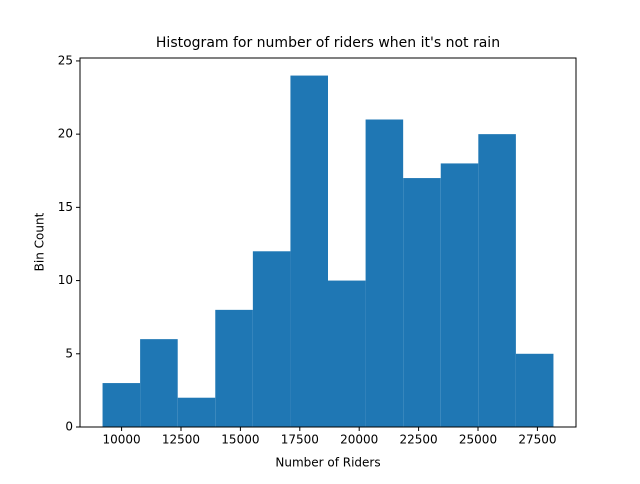  Describe the element at coordinates (65, 60) in the screenshot. I see `y-tick-label: 25` at that location.